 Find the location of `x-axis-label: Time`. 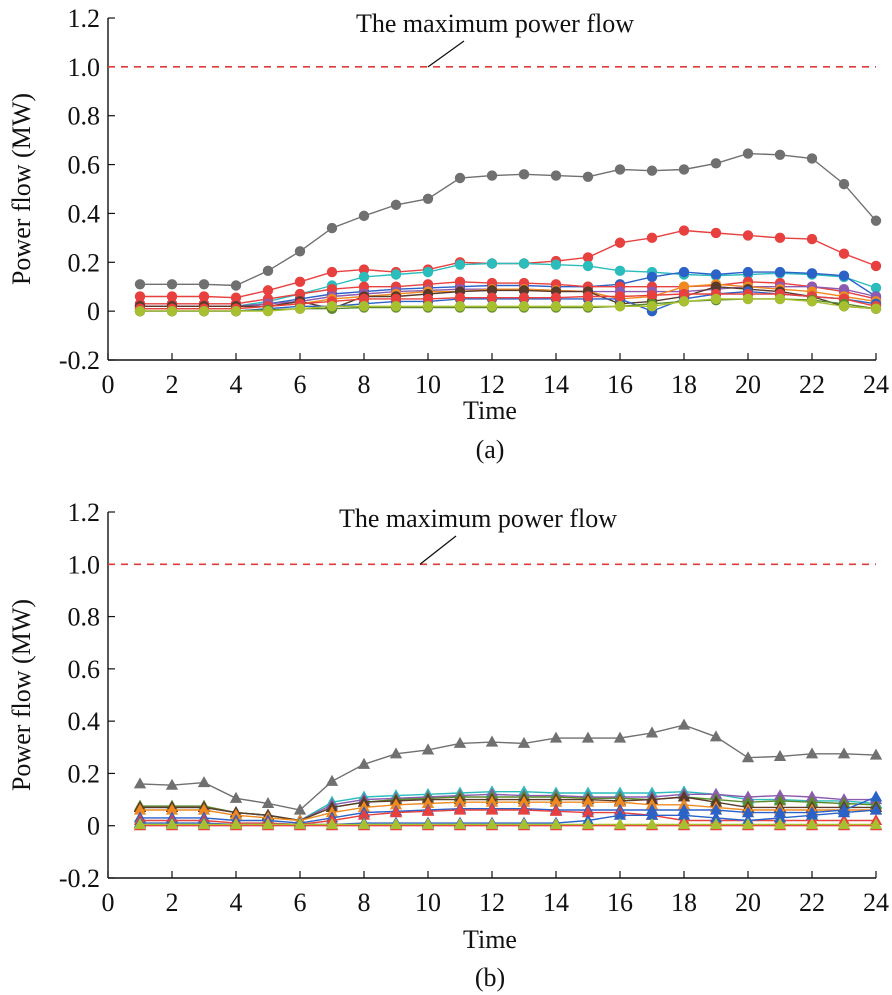

x-axis-label: Time is located at coordinates (490, 939).